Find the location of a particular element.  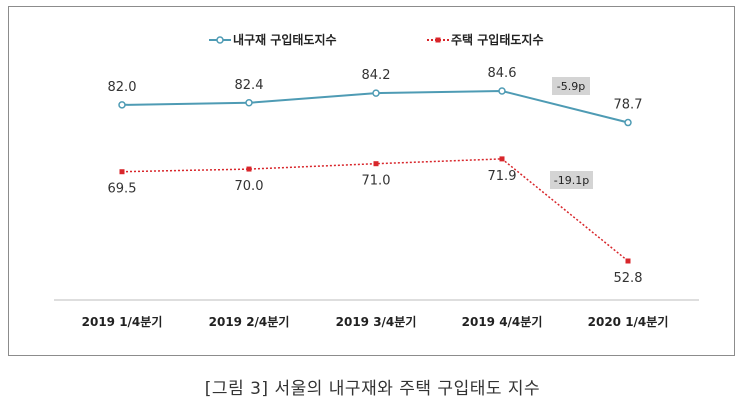

series-2-label-5: 52.8 is located at coordinates (628, 278).